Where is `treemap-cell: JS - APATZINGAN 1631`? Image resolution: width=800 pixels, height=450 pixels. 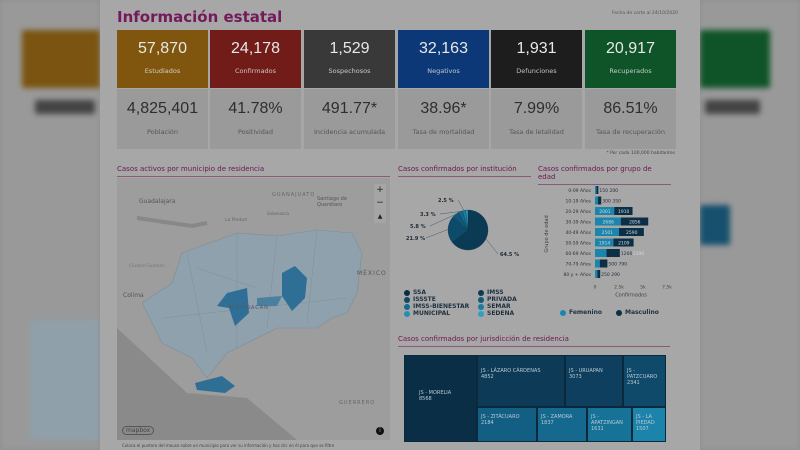
treemap-cell: JS - APATZINGAN 1631 is located at coordinates (609, 424).